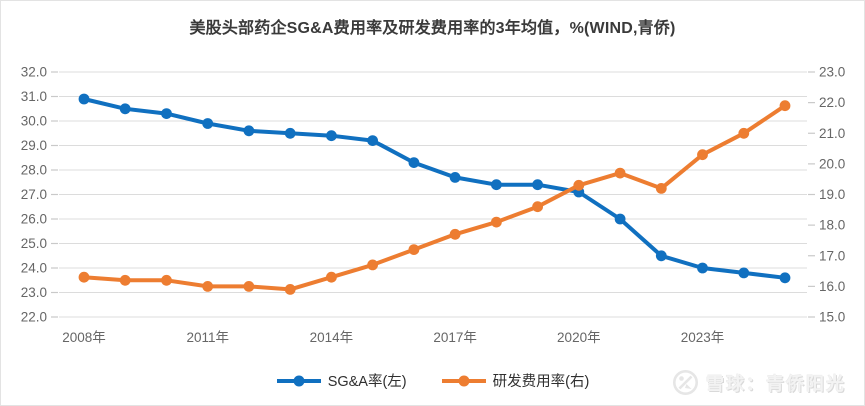 The height and width of the screenshot is (406, 865). Describe the element at coordinates (432, 28) in the screenshot. I see `chart-title: 美股头部药企SG&A费用率及研发费用率的3年均值，%(WIND,青侨)` at that location.